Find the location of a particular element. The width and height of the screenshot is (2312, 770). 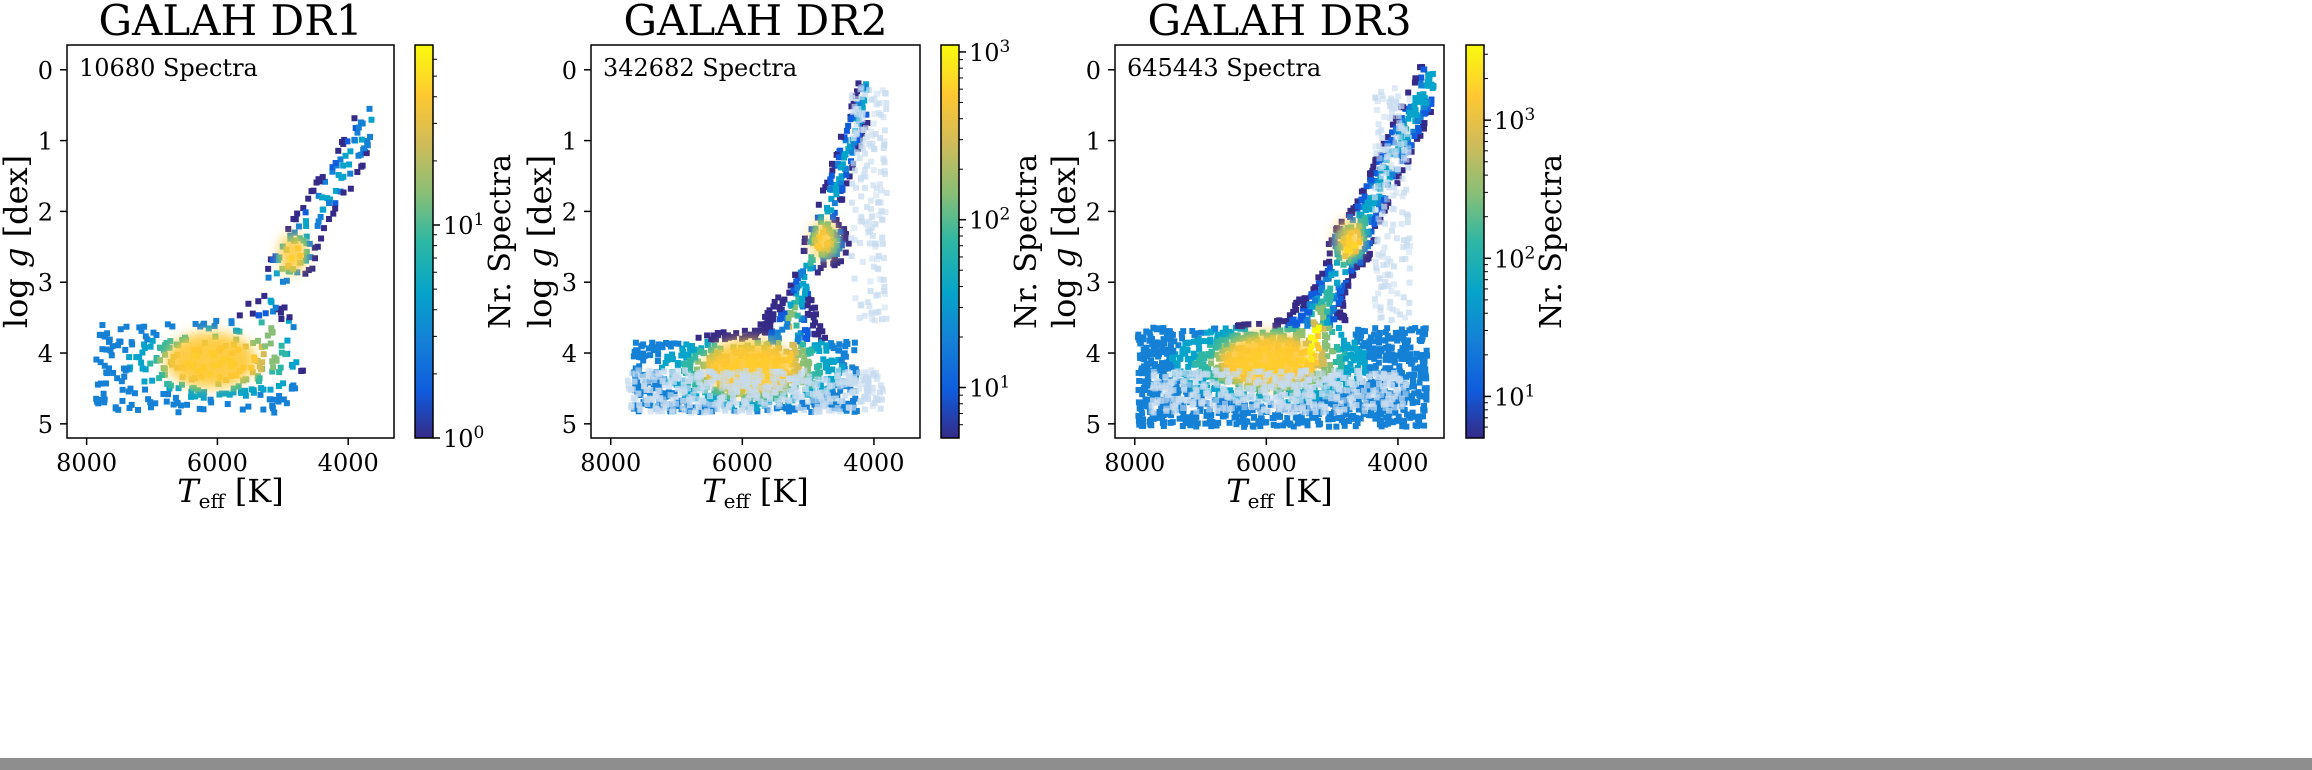

colorbar-tick-label: 101 is located at coordinates (989, 387).